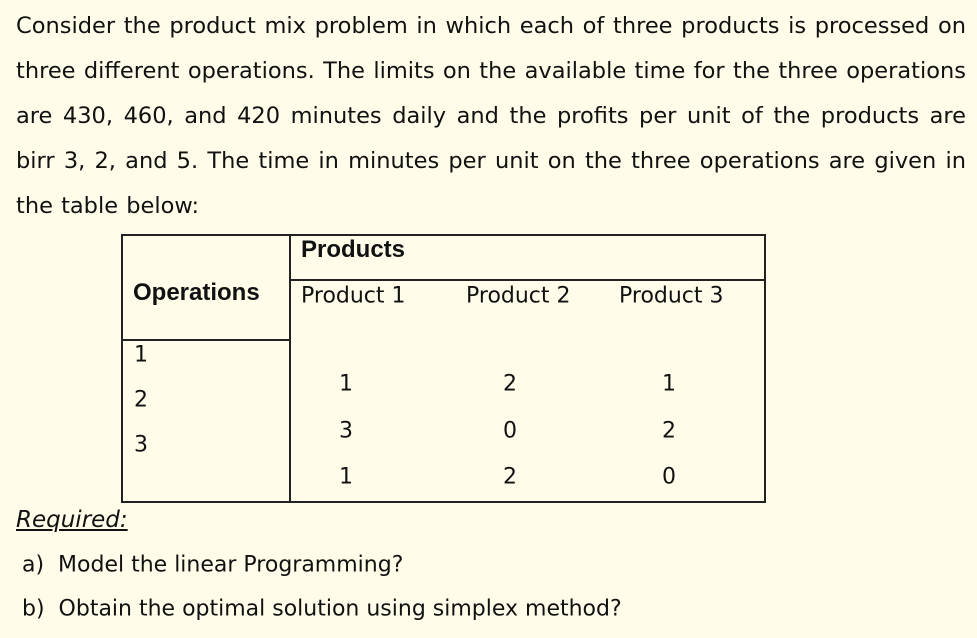  I want to click on operation-label: 3, so click(141, 445).